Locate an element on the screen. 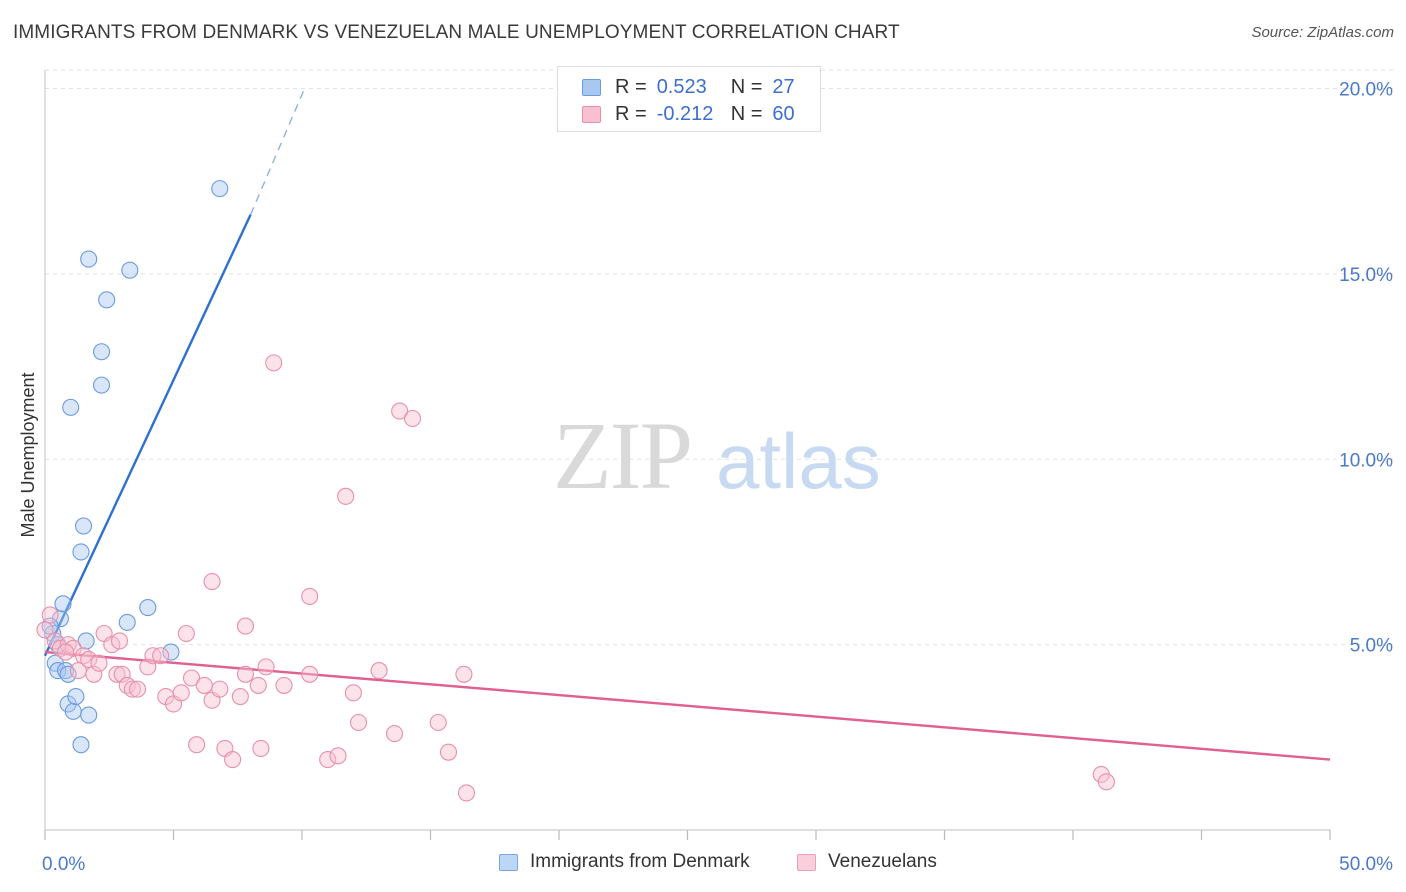  legend-row-denmark: R = 0.523 N = 27 is located at coordinates (688, 87).